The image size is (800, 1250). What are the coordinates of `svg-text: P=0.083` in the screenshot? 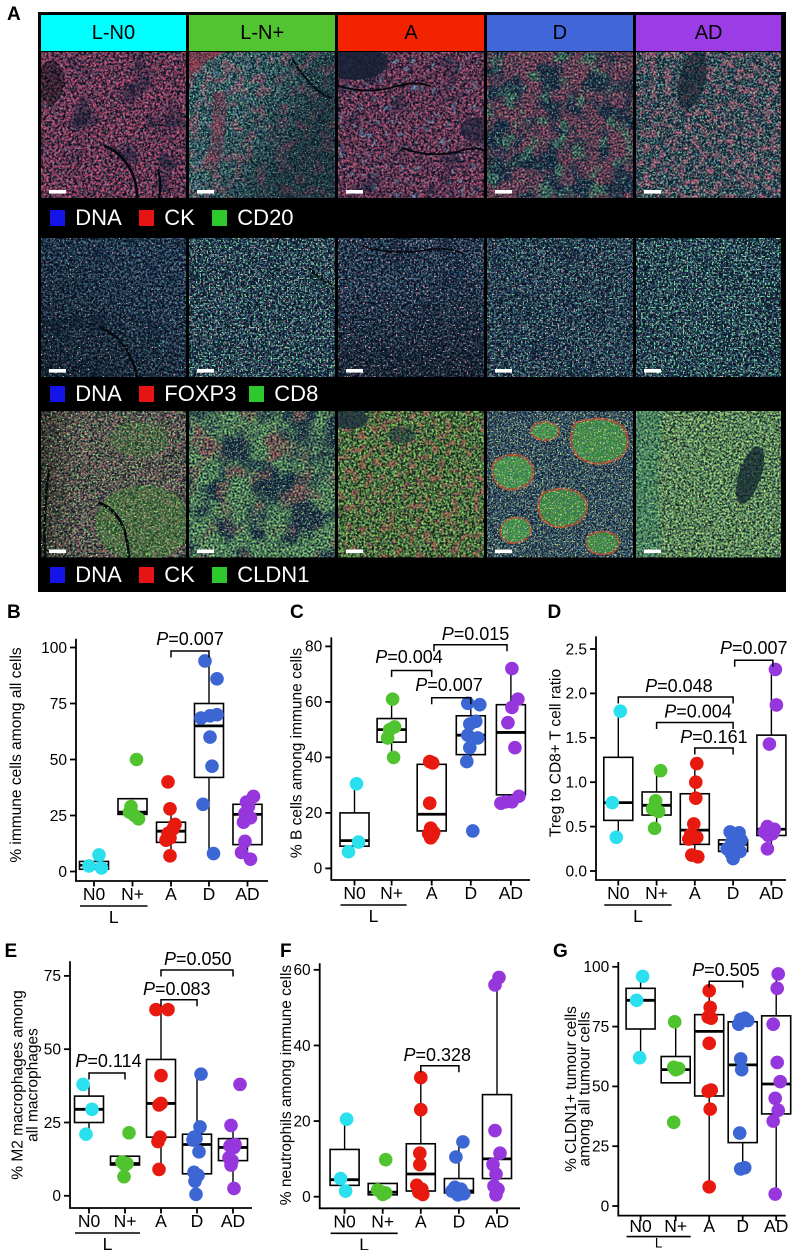 It's located at (177, 989).